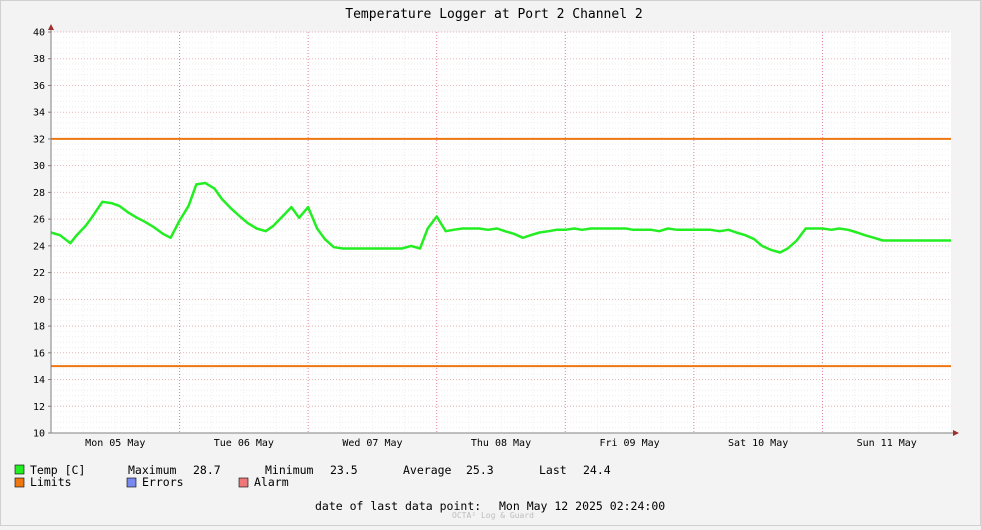 The image size is (981, 530). I want to click on credit-text: OCTA² Log & Guard, so click(493, 515).